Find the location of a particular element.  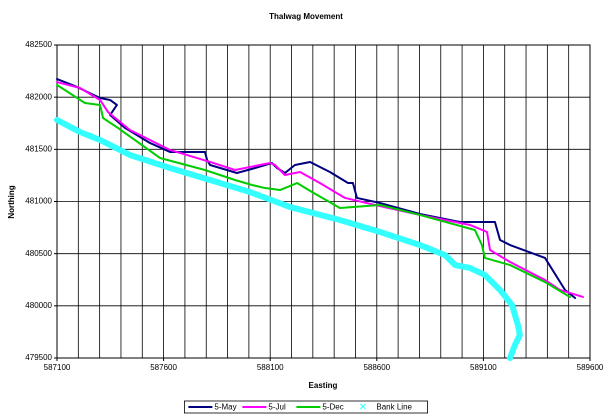

x-tick-label: 589100 is located at coordinates (483, 367).